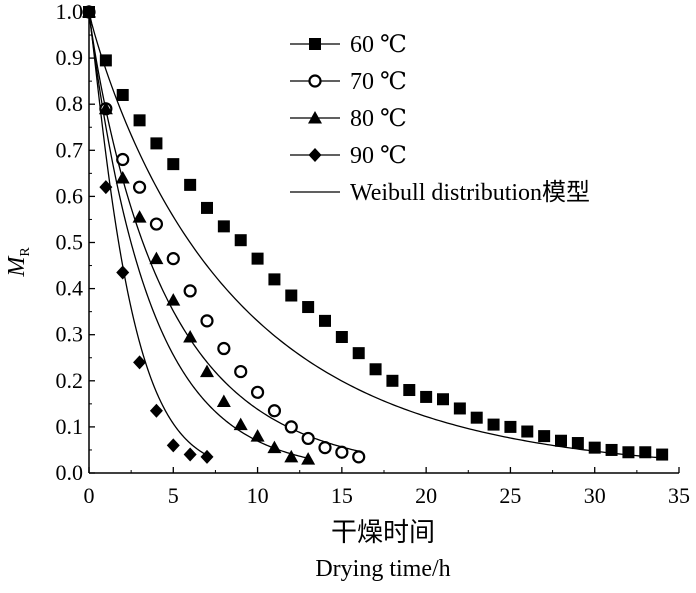  I want to click on y-tick-label: 0.7, so click(70, 149).